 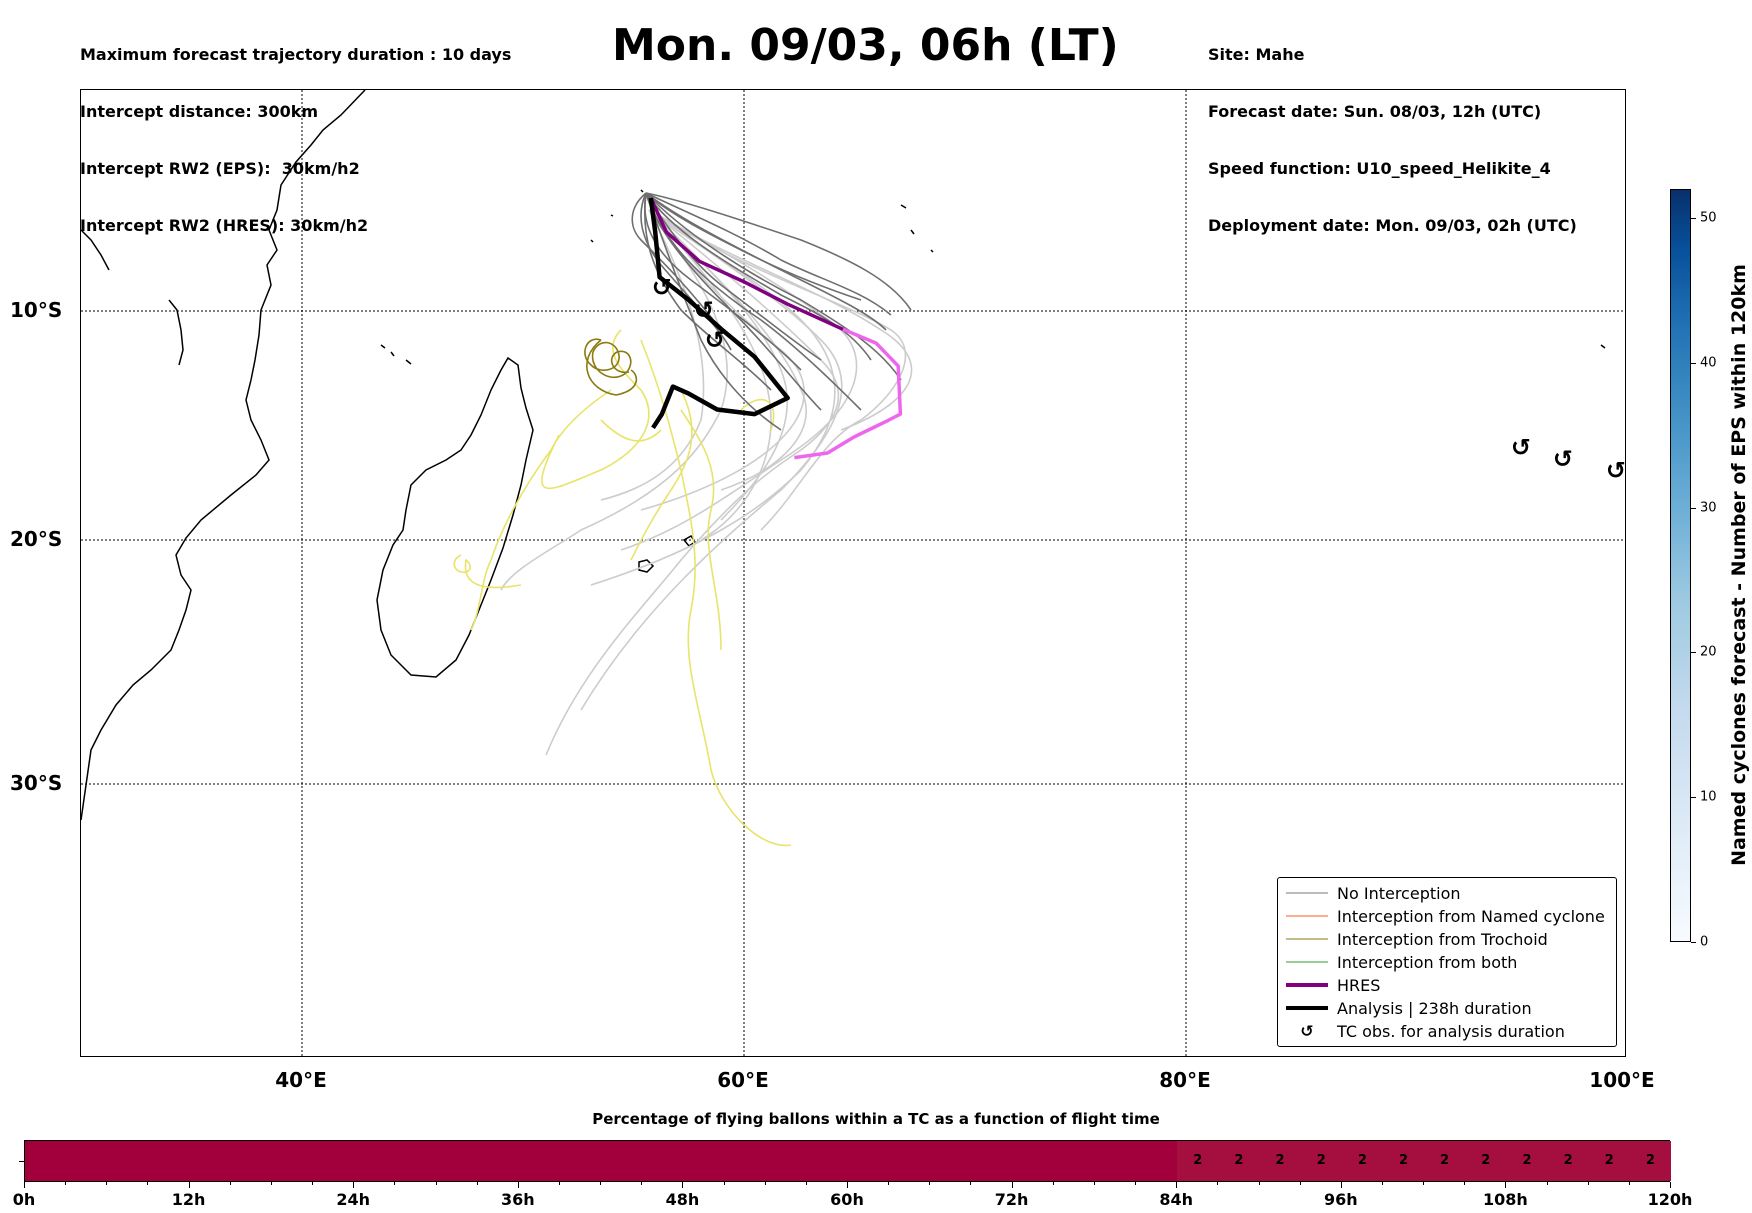 What do you see at coordinates (95, 250) in the screenshot?
I see `lake-tanganyika` at bounding box center [95, 250].